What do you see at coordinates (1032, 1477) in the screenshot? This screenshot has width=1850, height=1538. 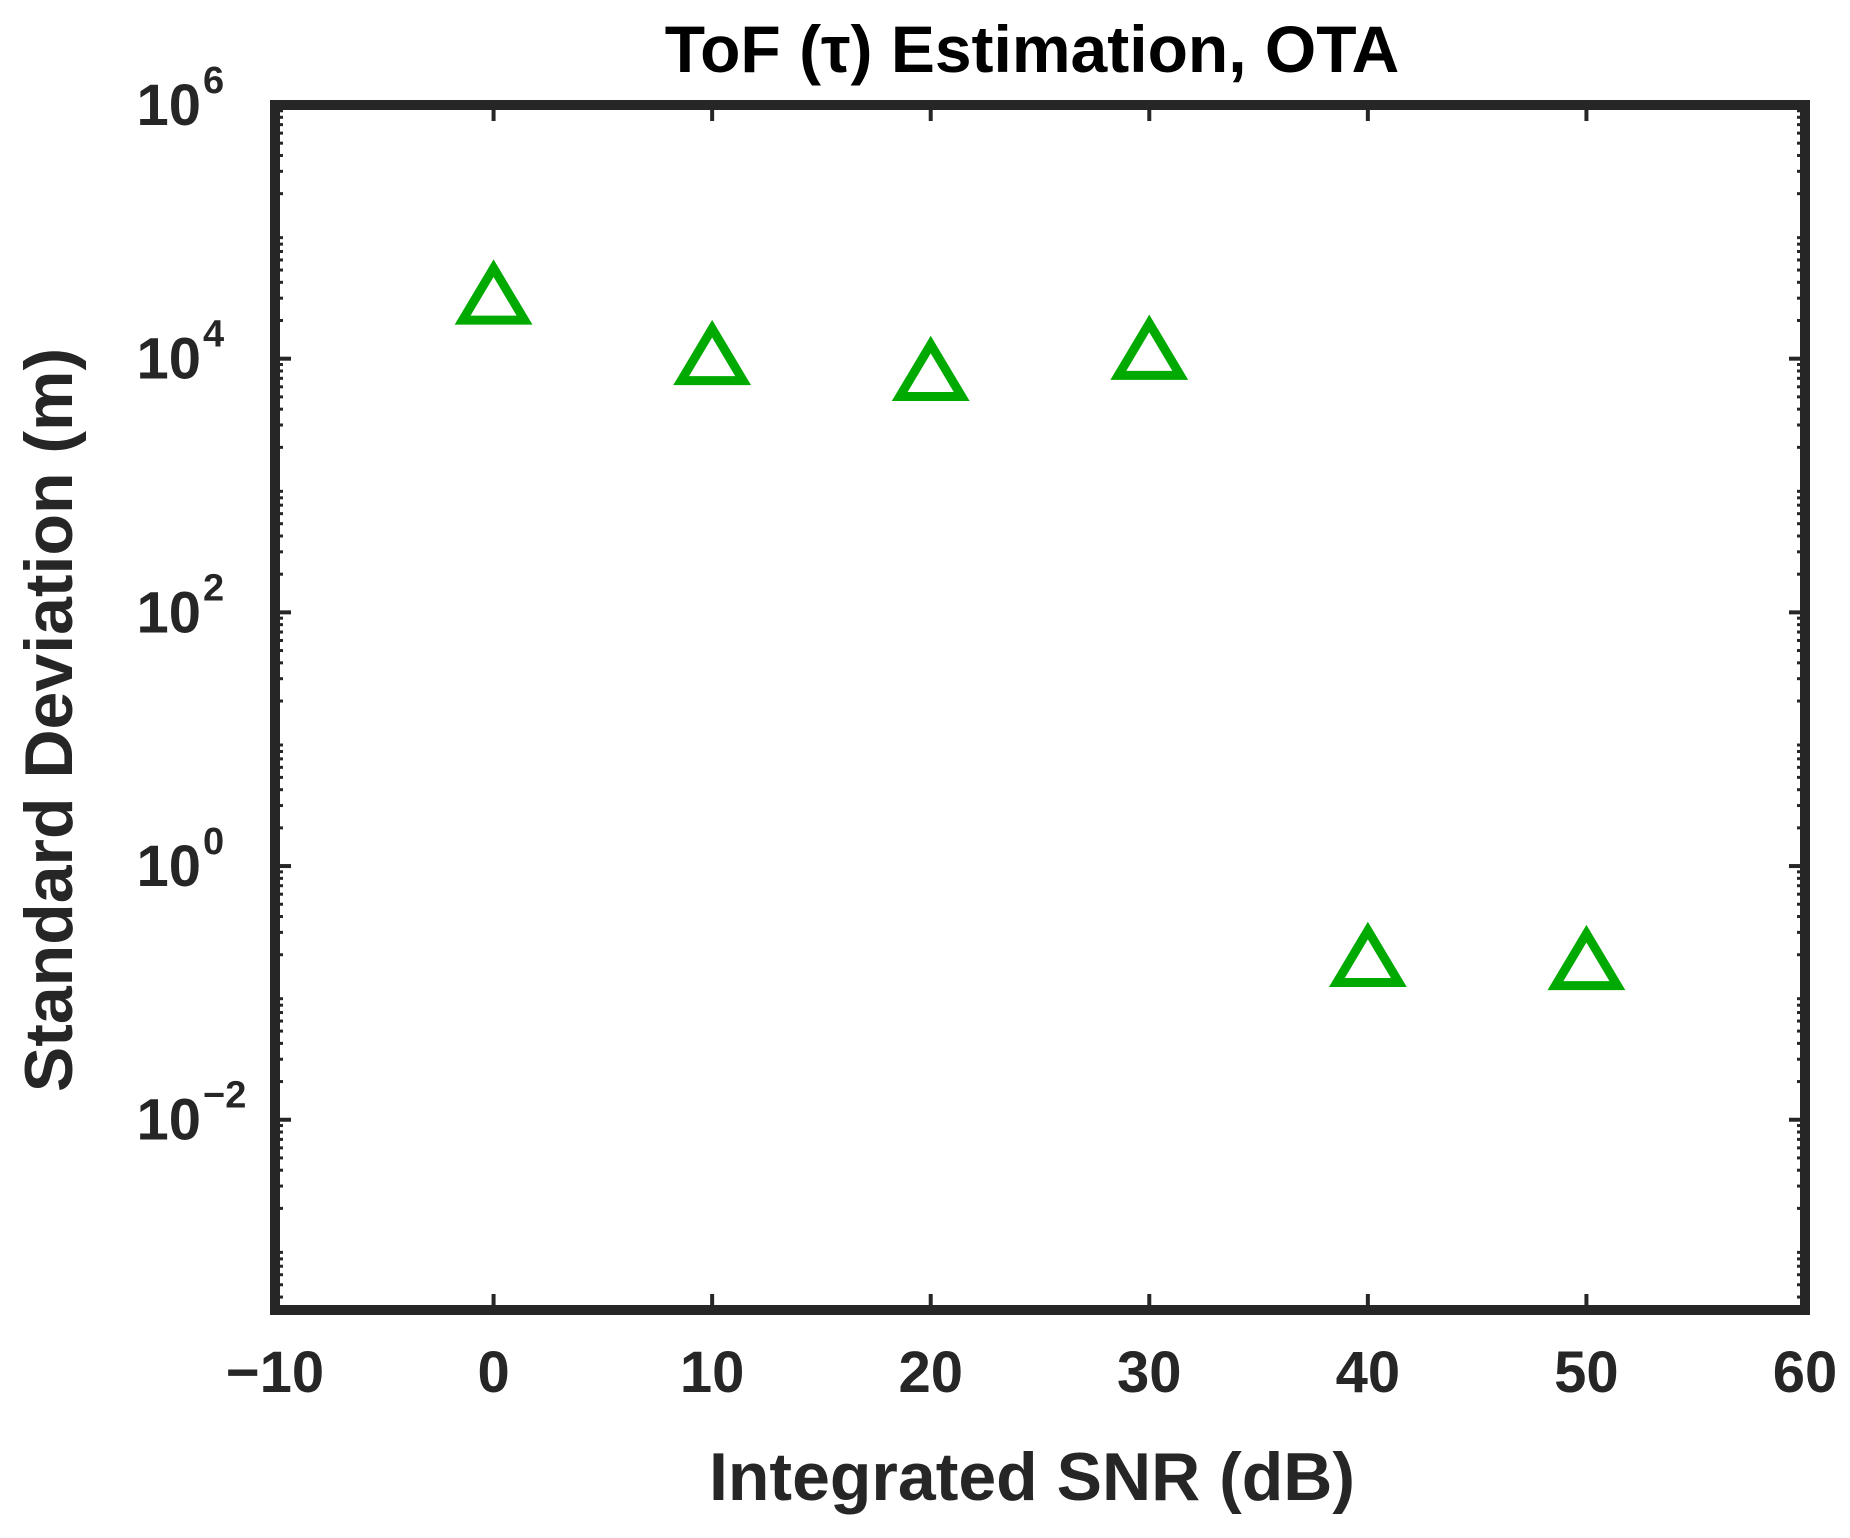 I see `x-axis-title: Integrated SNR (dB)` at bounding box center [1032, 1477].